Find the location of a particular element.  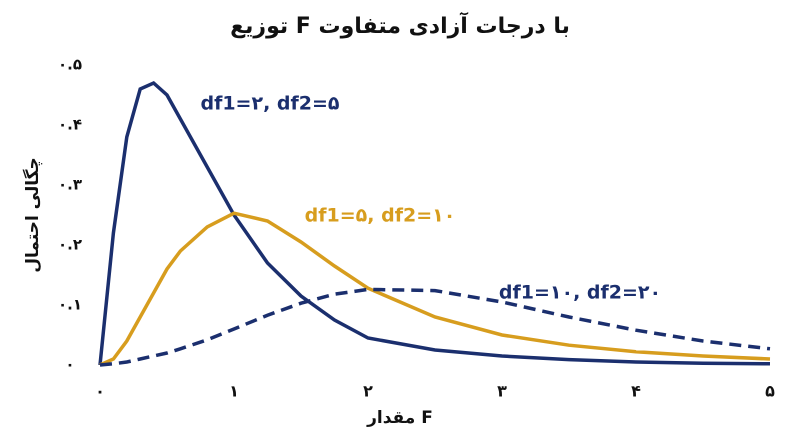

y-tick-label: ۰.۴ is located at coordinates (70, 125).